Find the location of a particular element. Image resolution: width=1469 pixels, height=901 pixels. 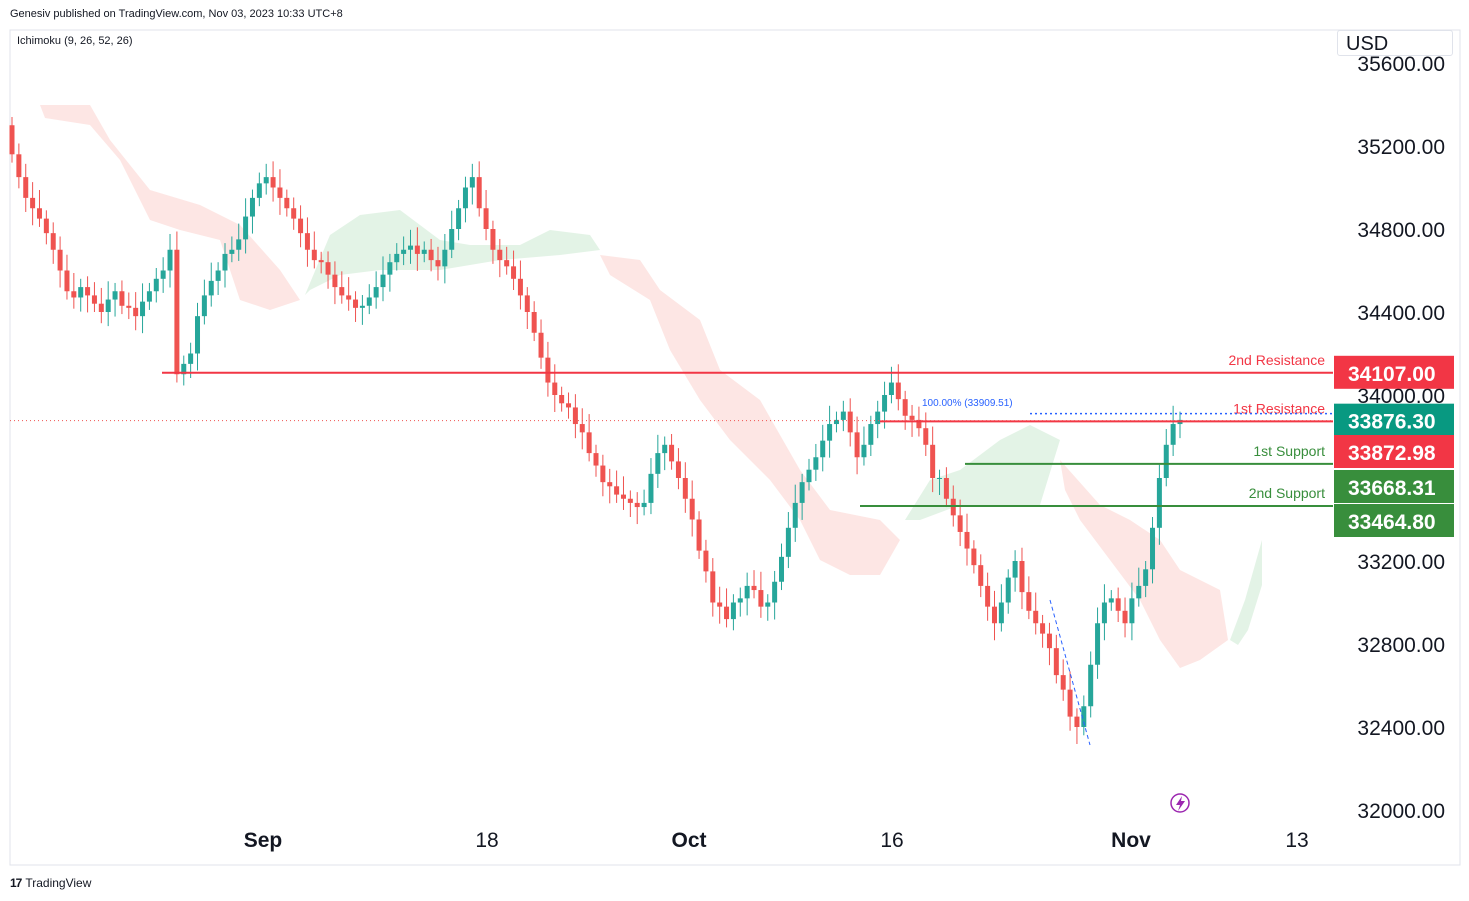

price-badges: 34107.00 33876.30 33872.98 33668.31 33464.80 is located at coordinates (1394, 446).